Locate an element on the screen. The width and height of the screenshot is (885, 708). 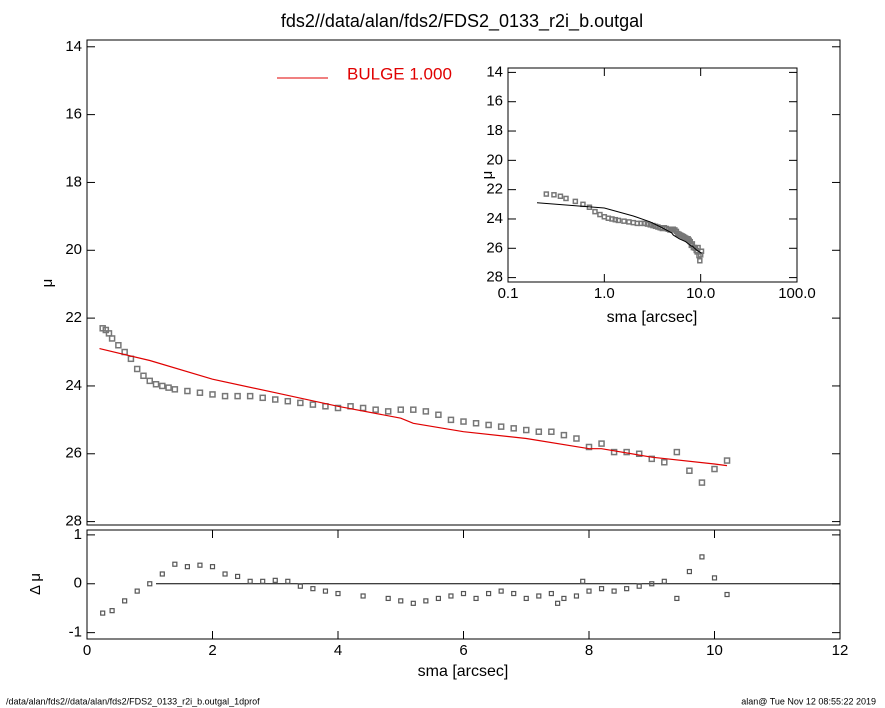
y-axis-title: μ is located at coordinates (47, 283).